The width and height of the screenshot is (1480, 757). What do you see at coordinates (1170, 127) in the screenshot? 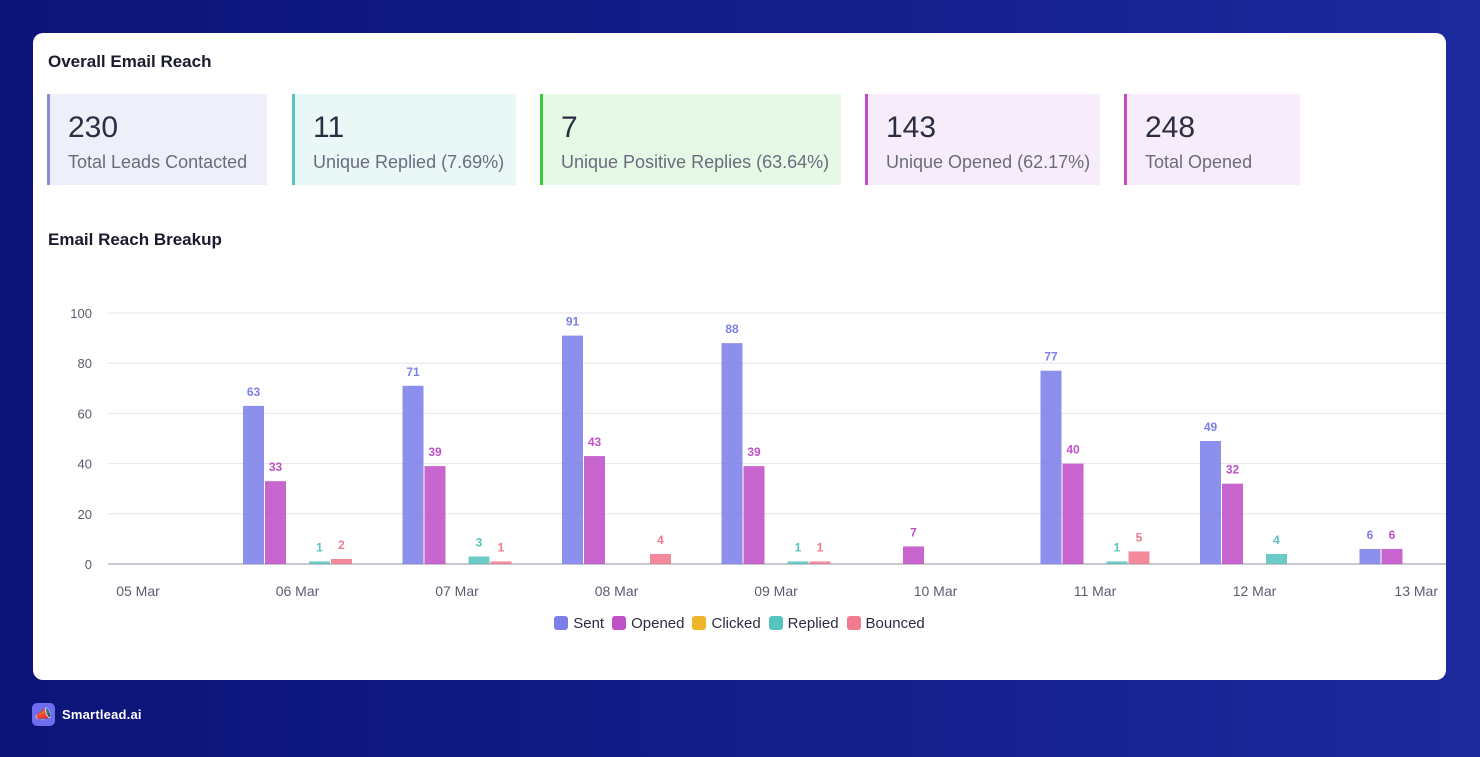
I see `stat-value: 248` at bounding box center [1170, 127].